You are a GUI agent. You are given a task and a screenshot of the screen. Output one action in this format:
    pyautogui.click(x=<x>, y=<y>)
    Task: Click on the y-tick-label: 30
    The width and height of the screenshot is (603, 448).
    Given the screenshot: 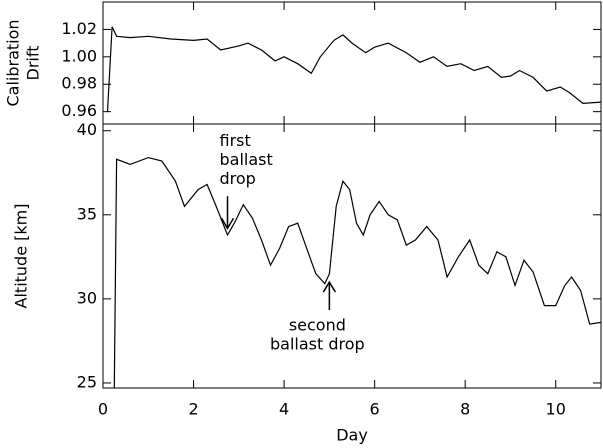 What is the action you would take?
    pyautogui.click(x=87, y=297)
    